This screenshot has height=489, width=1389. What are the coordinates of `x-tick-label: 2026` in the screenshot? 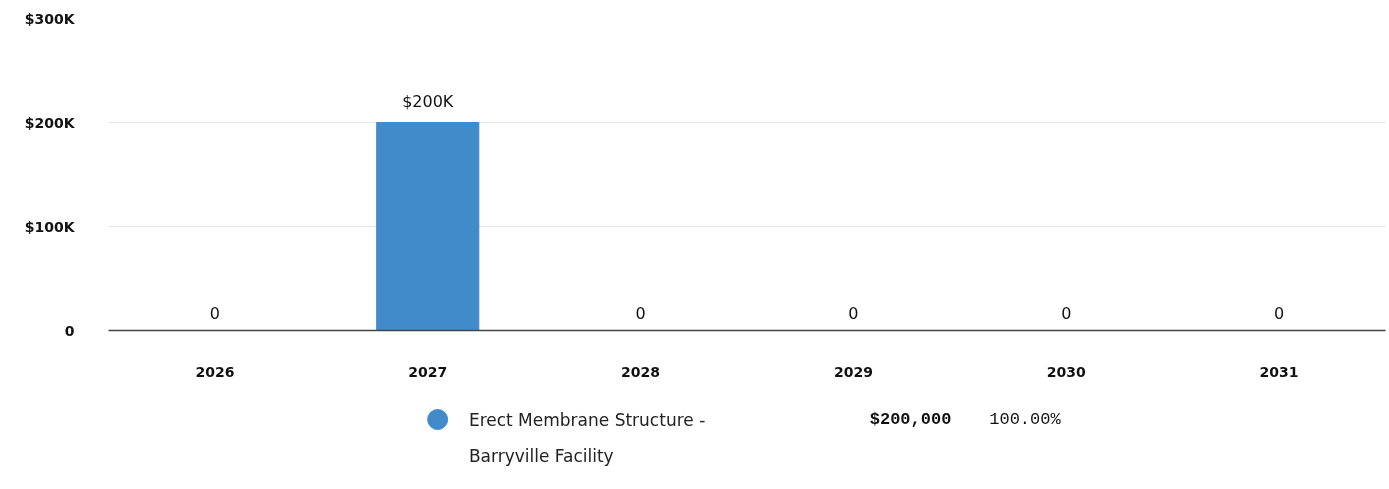 It's located at (215, 371).